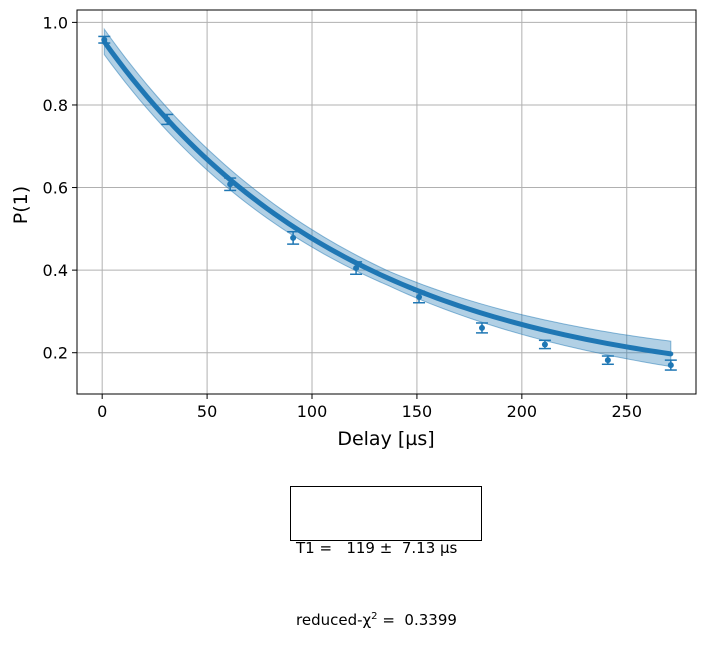  Describe the element at coordinates (417, 620) in the screenshot. I see `chi2-value: = 0.3399` at that location.